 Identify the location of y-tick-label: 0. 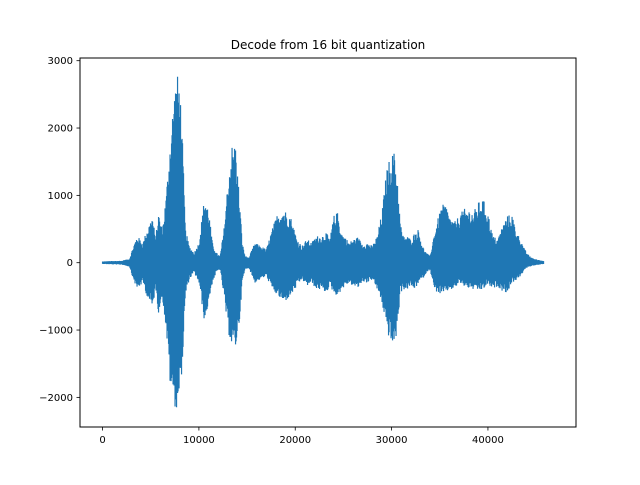
(70, 263).